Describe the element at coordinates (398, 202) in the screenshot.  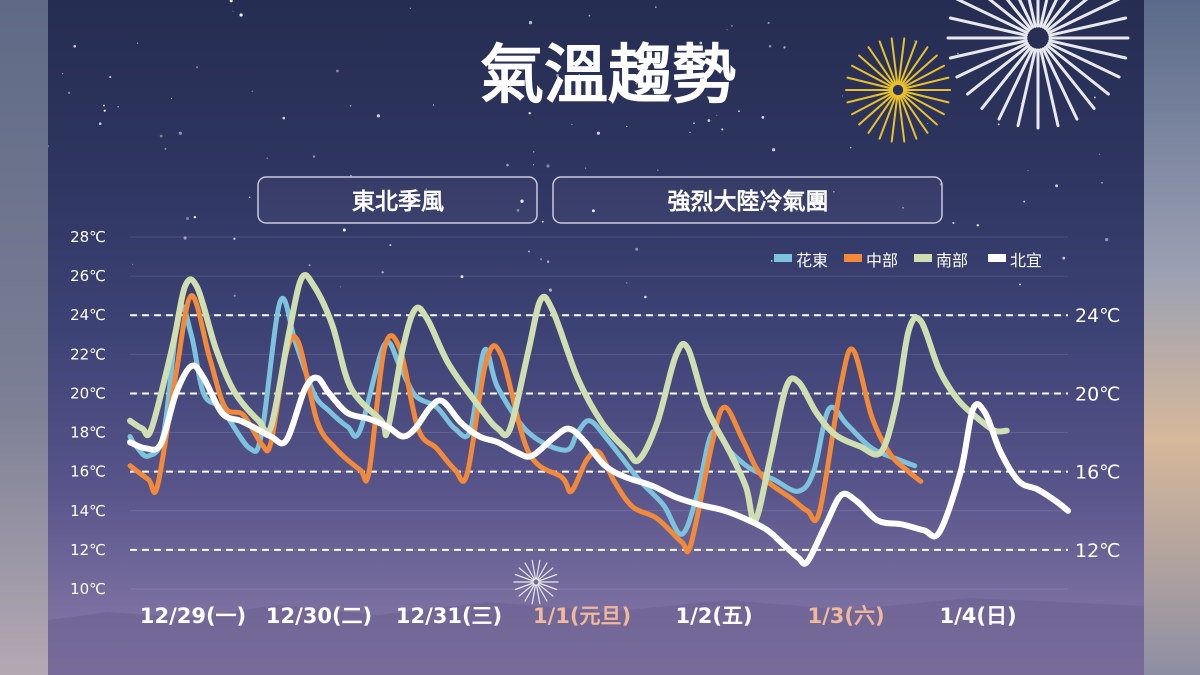
I see `phase-label-monsoon: 東北季風` at that location.